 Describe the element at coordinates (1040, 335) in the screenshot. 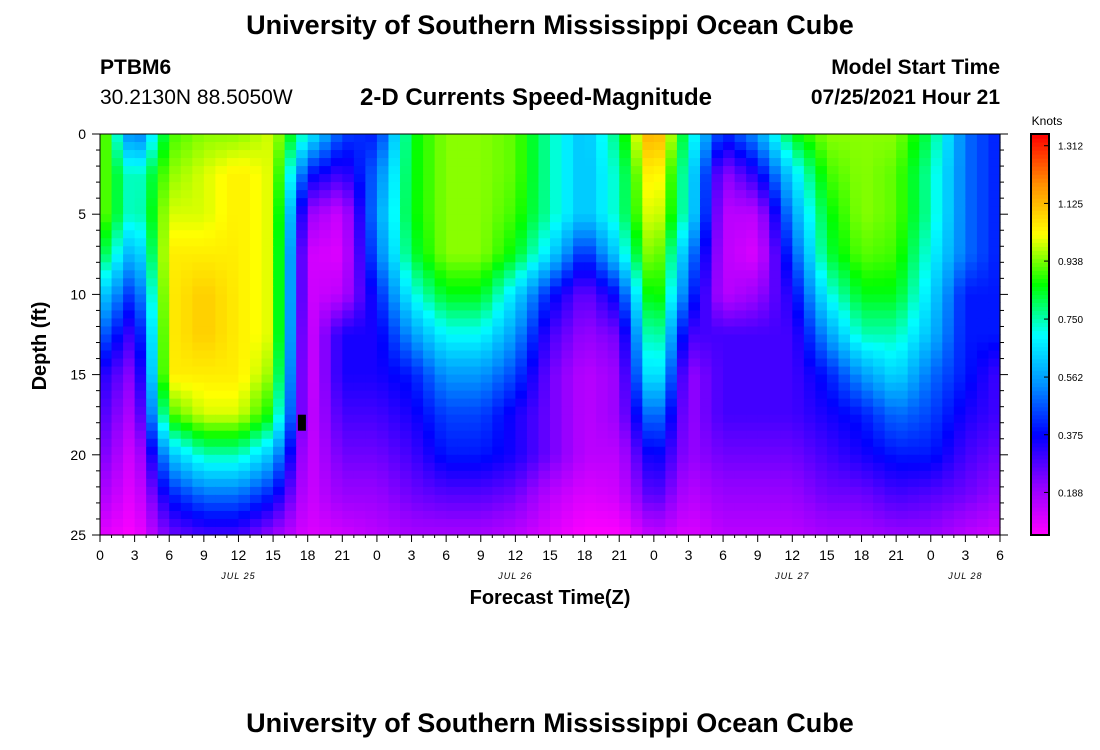

I see `colorbar-gradient` at that location.